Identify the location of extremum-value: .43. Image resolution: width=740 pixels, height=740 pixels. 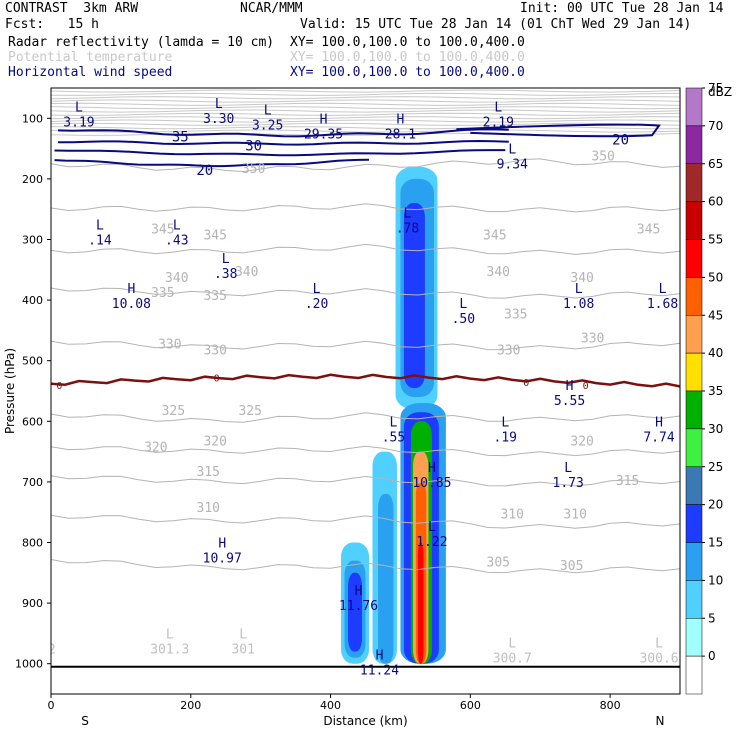
(176, 240).